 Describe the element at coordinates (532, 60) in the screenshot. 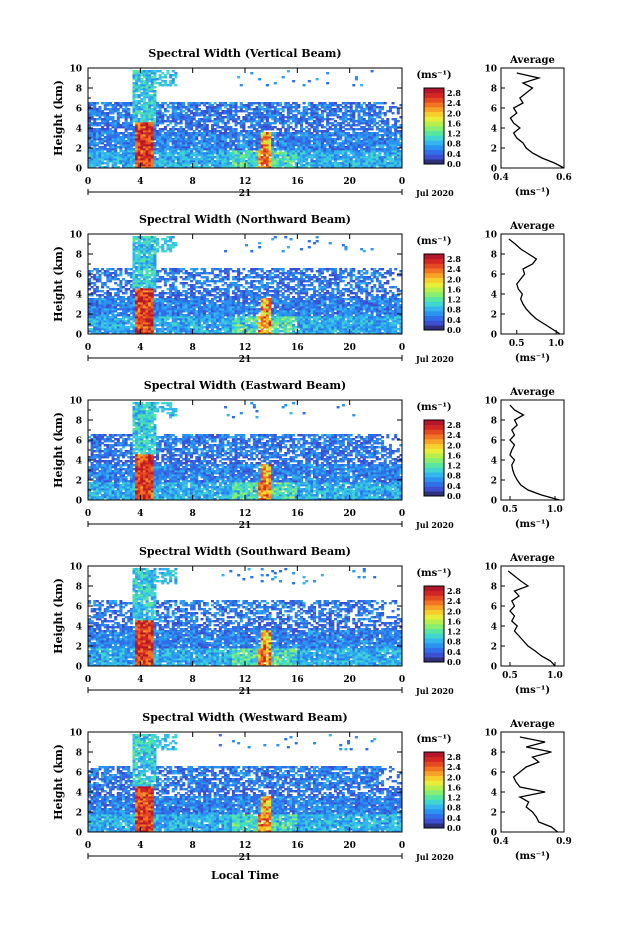

I see `average-title: Average` at that location.